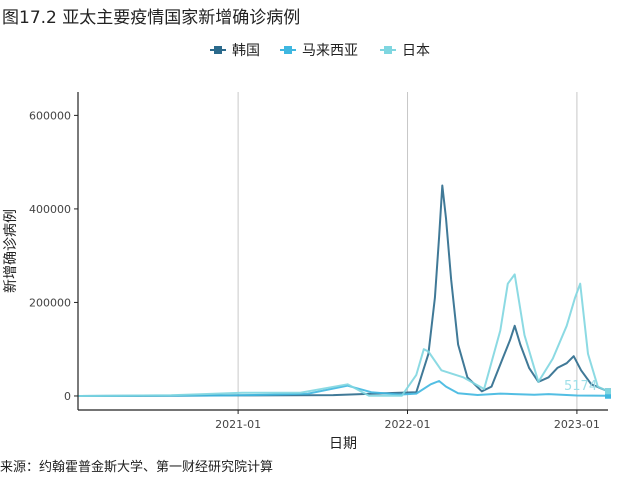 Image resolution: width=640 pixels, height=480 pixels. Describe the element at coordinates (608, 391) in the screenshot. I see `series-end-marker-japan` at that location.